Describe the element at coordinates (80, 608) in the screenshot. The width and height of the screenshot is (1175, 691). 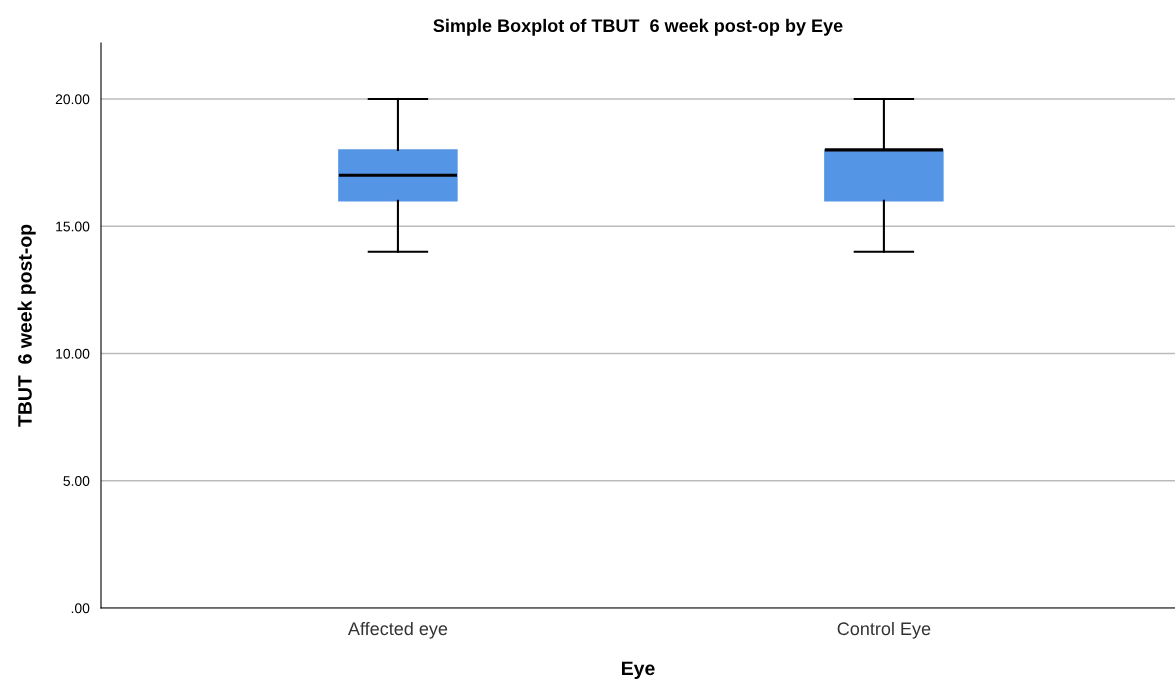
I see `y-tick-label: .00` at that location.